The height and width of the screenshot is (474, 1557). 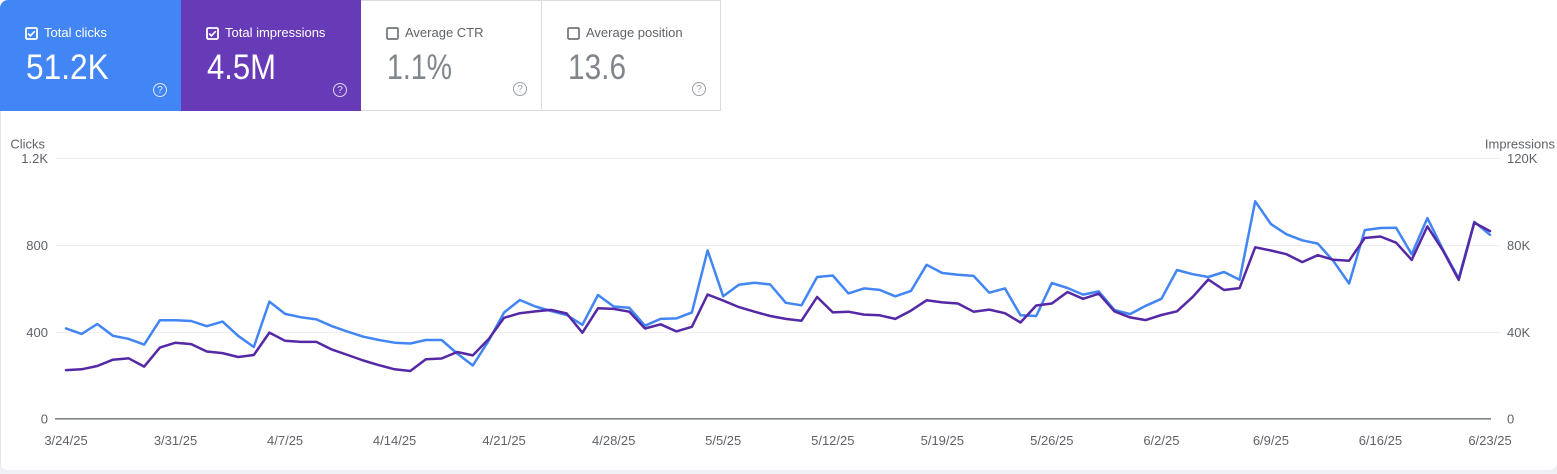 What do you see at coordinates (37, 245) in the screenshot?
I see `svg-text: 800` at bounding box center [37, 245].